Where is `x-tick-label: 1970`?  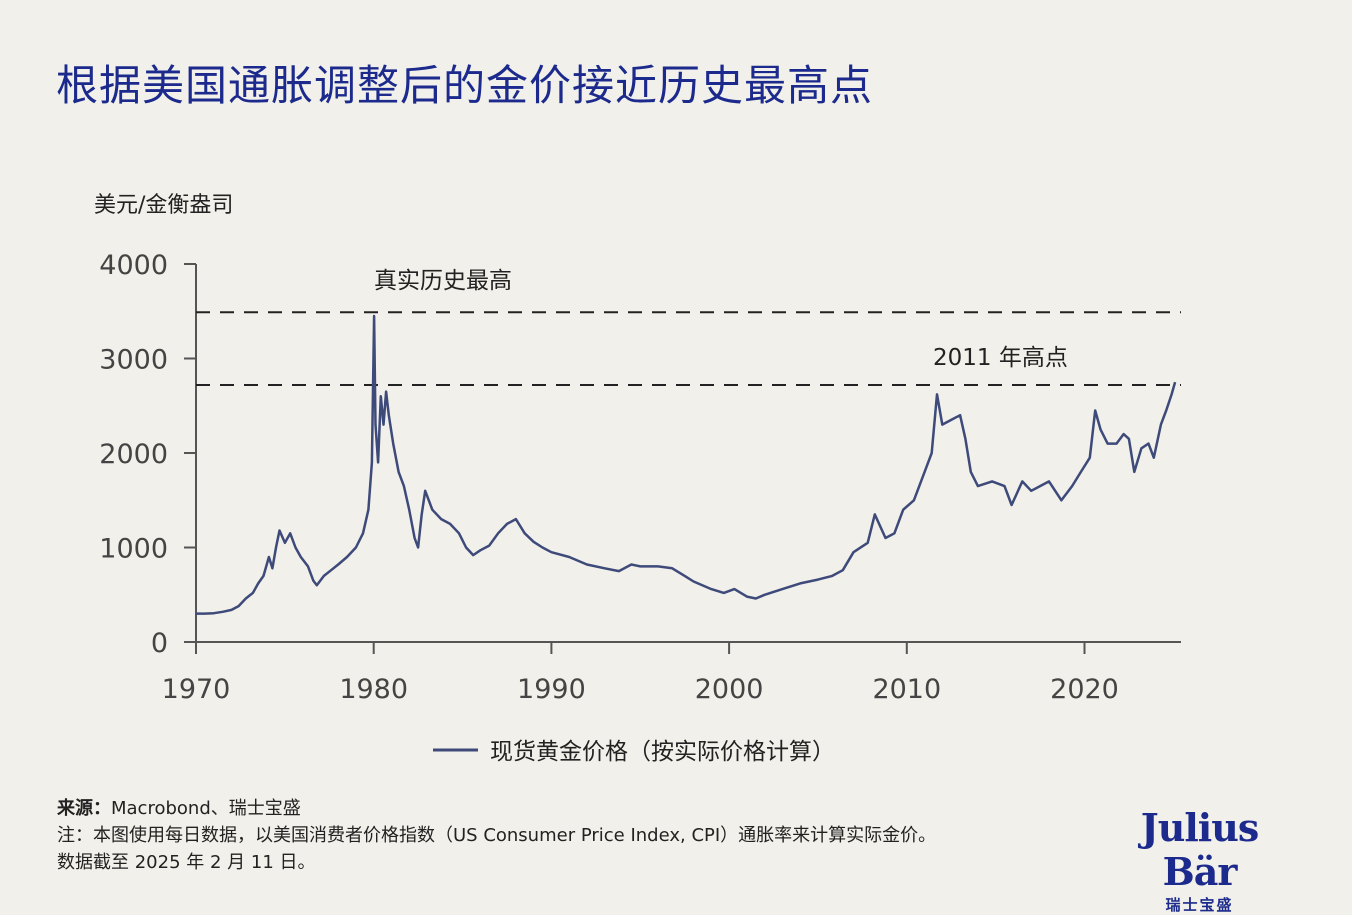 x-tick-label: 1970 is located at coordinates (196, 689).